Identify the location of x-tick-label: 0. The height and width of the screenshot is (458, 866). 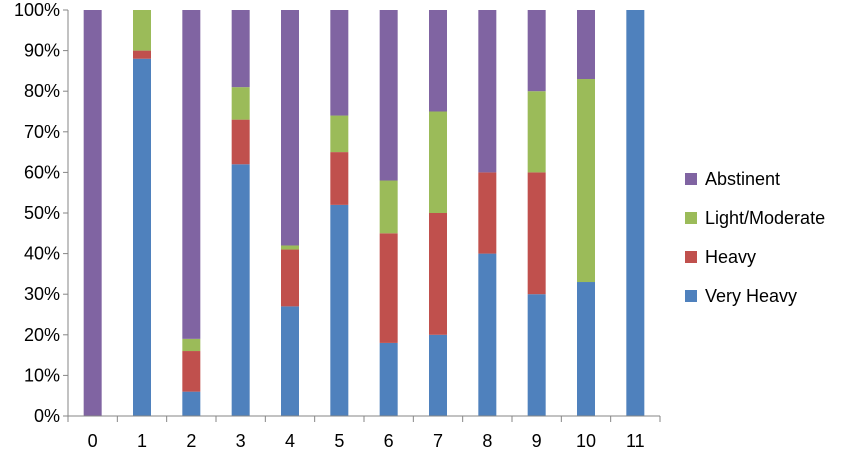
(93, 441).